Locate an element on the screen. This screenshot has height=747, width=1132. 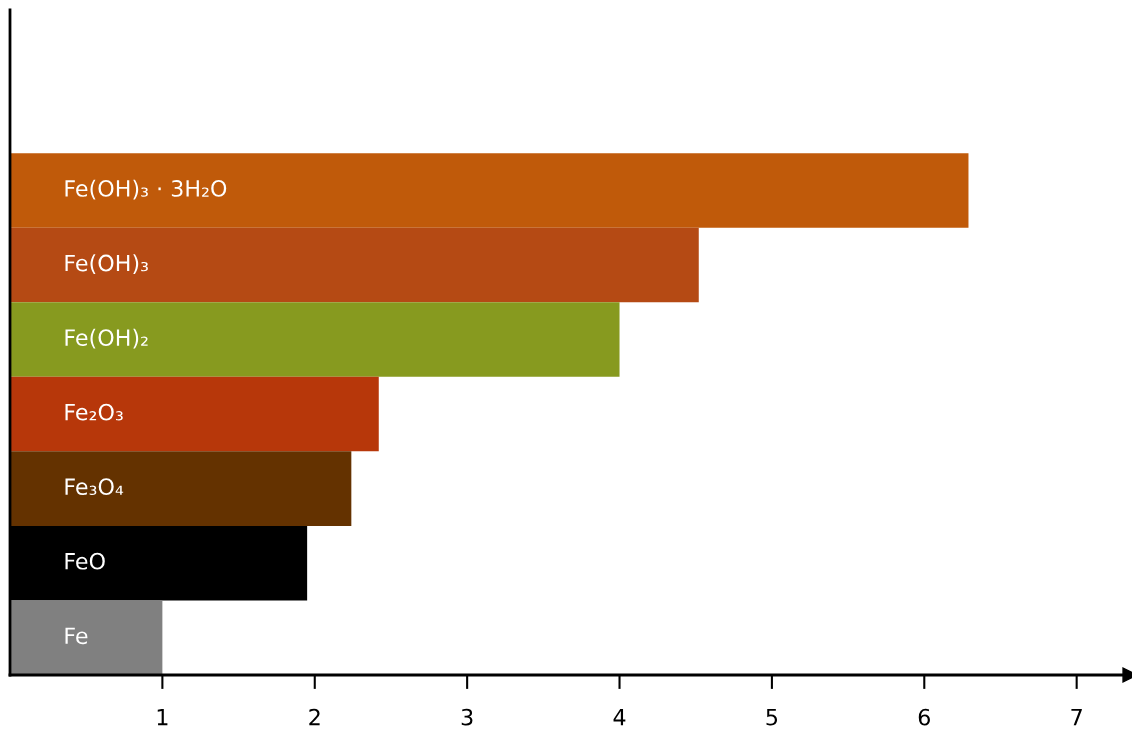
y-tick-label: FeO is located at coordinates (85, 561).